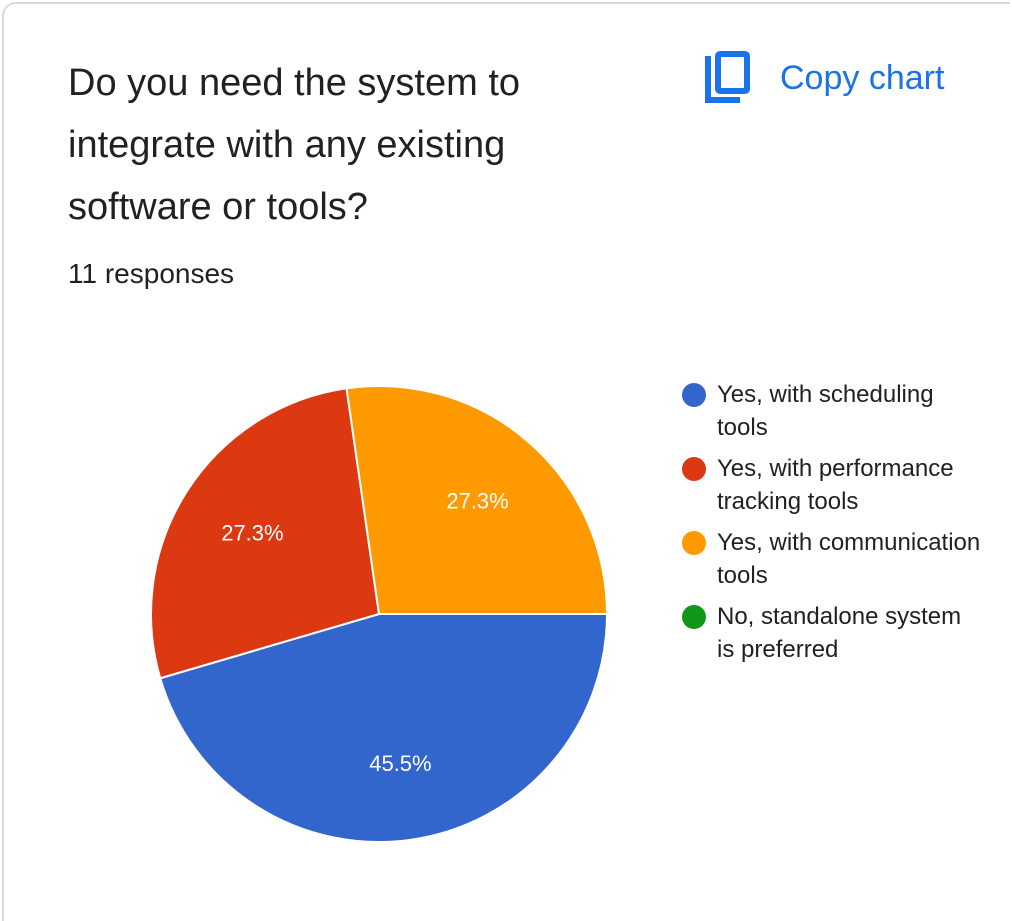 This screenshot has width=1012, height=921. What do you see at coordinates (839, 633) in the screenshot?
I see `legend-label: No, standalone system is preferred` at bounding box center [839, 633].